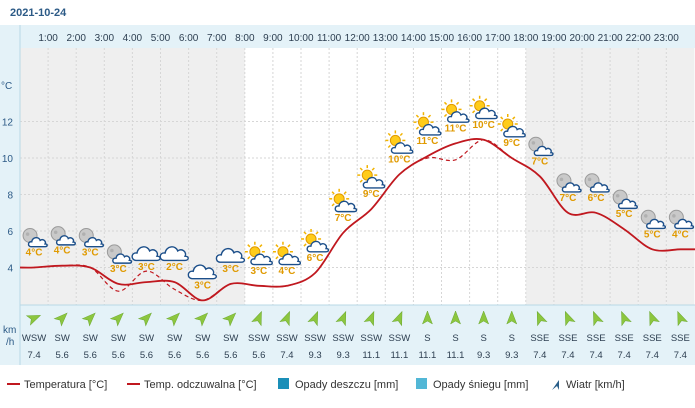 The height and width of the screenshot is (408, 695). Describe the element at coordinates (10, 269) in the screenshot. I see `y-tick-label: 4` at that location.